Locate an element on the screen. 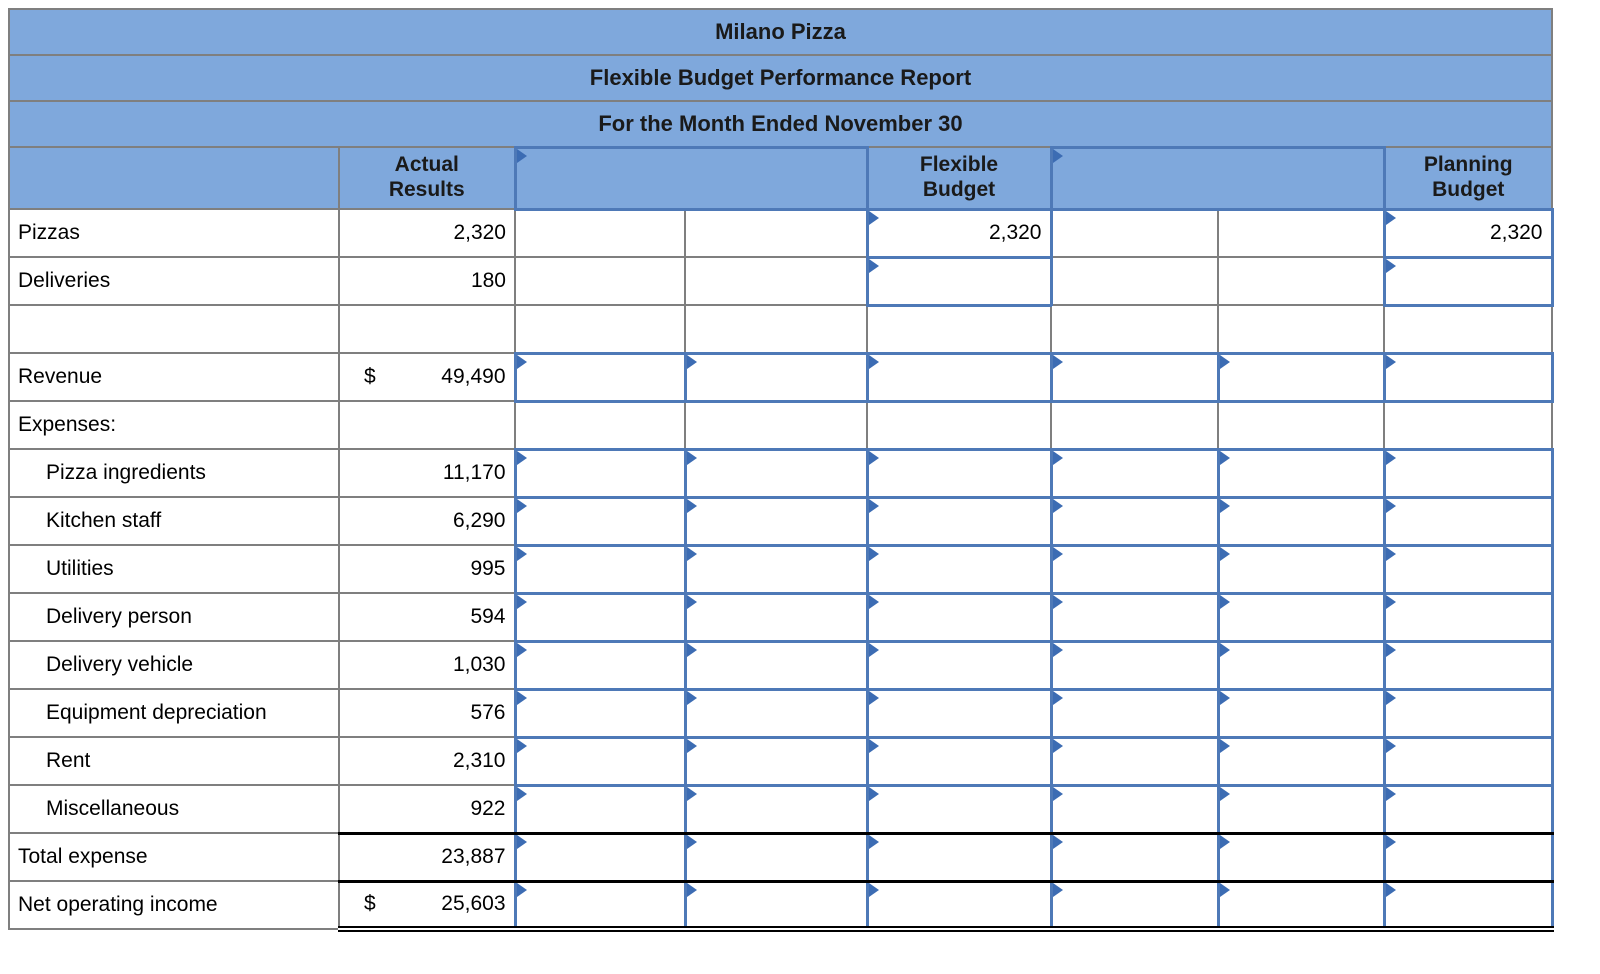  input-pizzas-flexible-budget: 2,320 is located at coordinates (959, 233).